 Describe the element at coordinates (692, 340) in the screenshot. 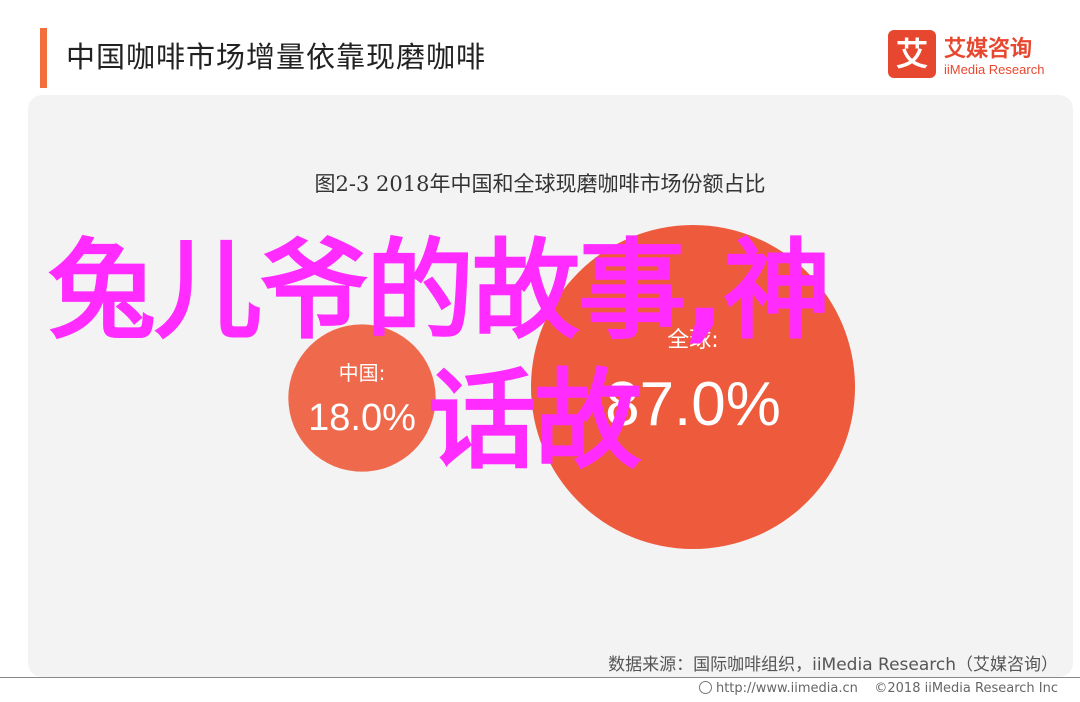

I see `bubble-label-1: 全球:` at that location.